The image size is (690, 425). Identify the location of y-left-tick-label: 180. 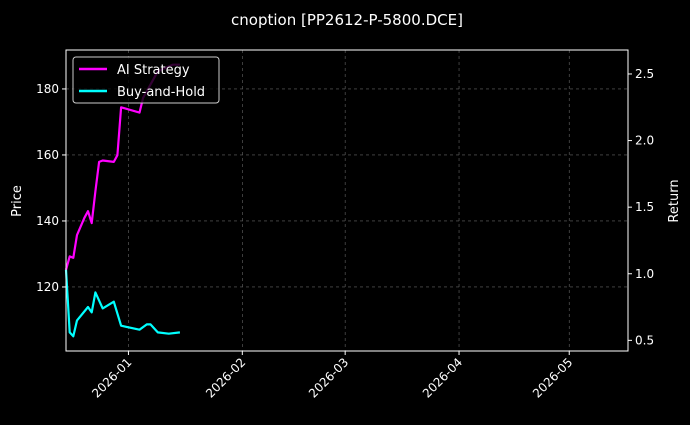
(47, 89).